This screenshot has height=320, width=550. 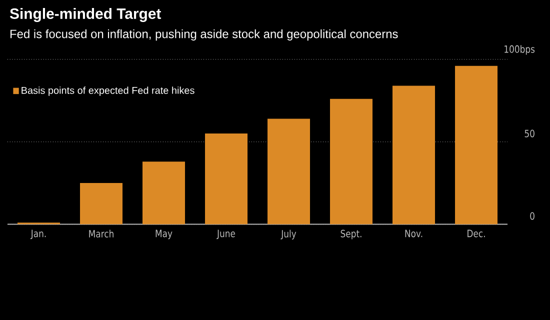 I want to click on x-tick-label: July, so click(x=288, y=235).